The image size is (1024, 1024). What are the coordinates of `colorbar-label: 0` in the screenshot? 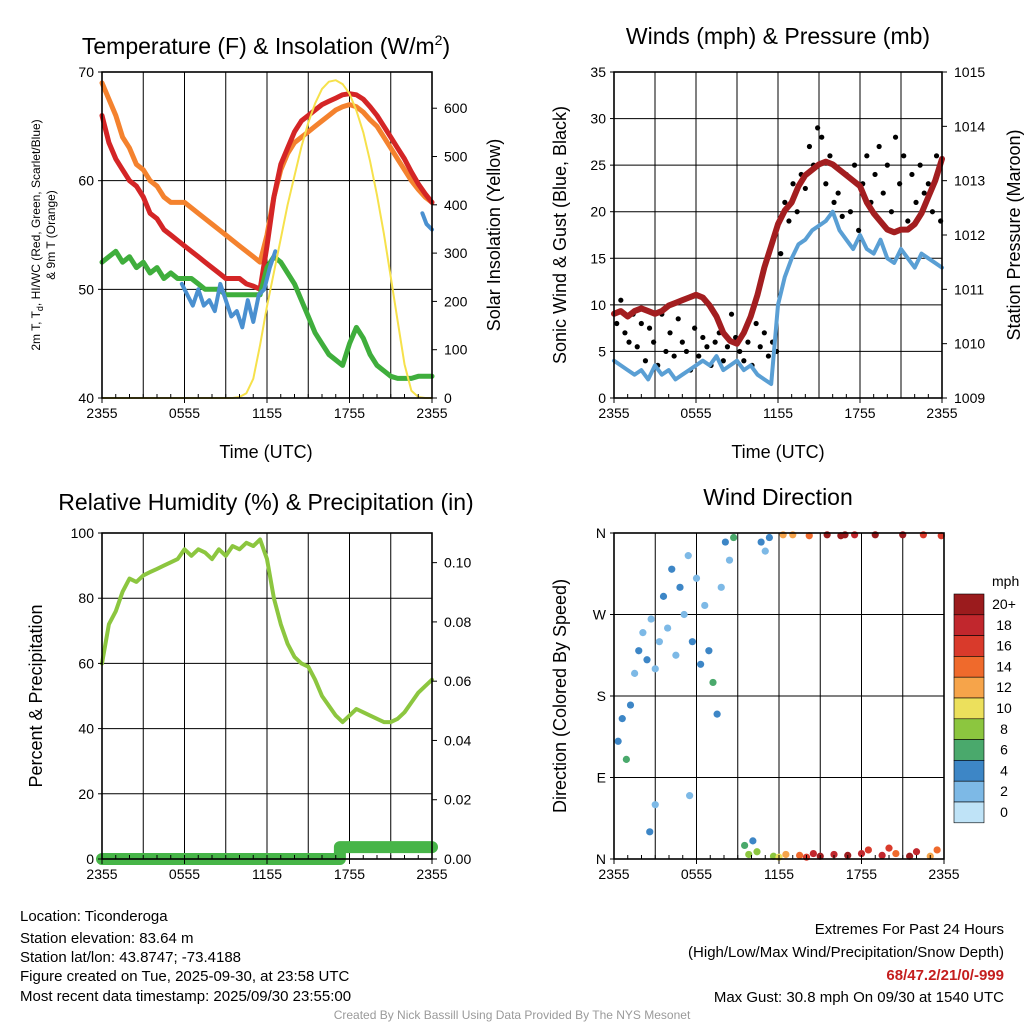 It's located at (1004, 812).